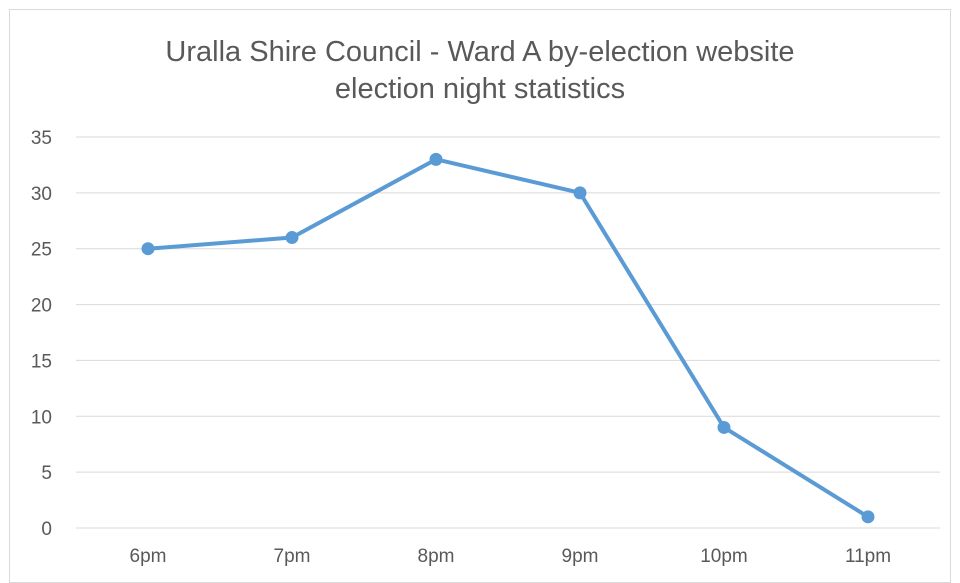  What do you see at coordinates (724, 427) in the screenshot?
I see `data-point-10pm` at bounding box center [724, 427].